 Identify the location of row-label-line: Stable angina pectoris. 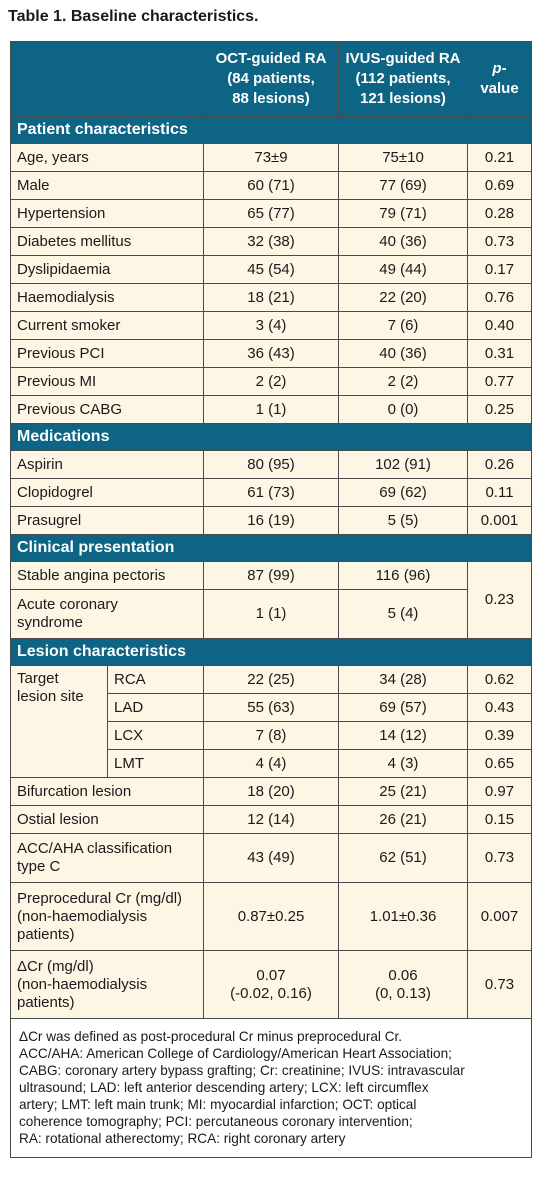
(91, 575).